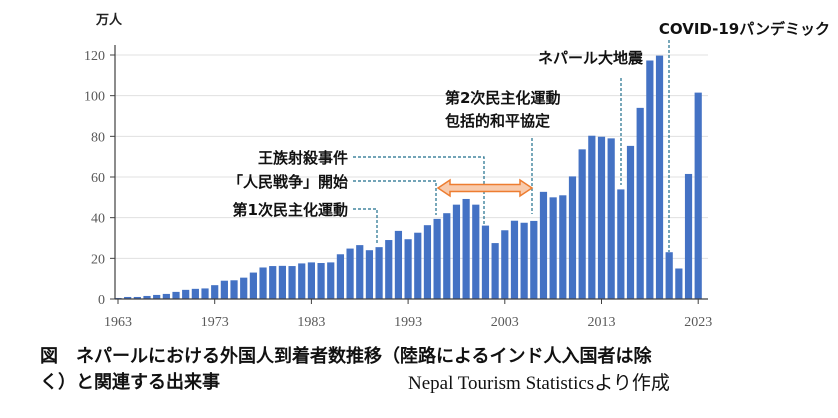  I want to click on bar-2007, so click(543, 245).